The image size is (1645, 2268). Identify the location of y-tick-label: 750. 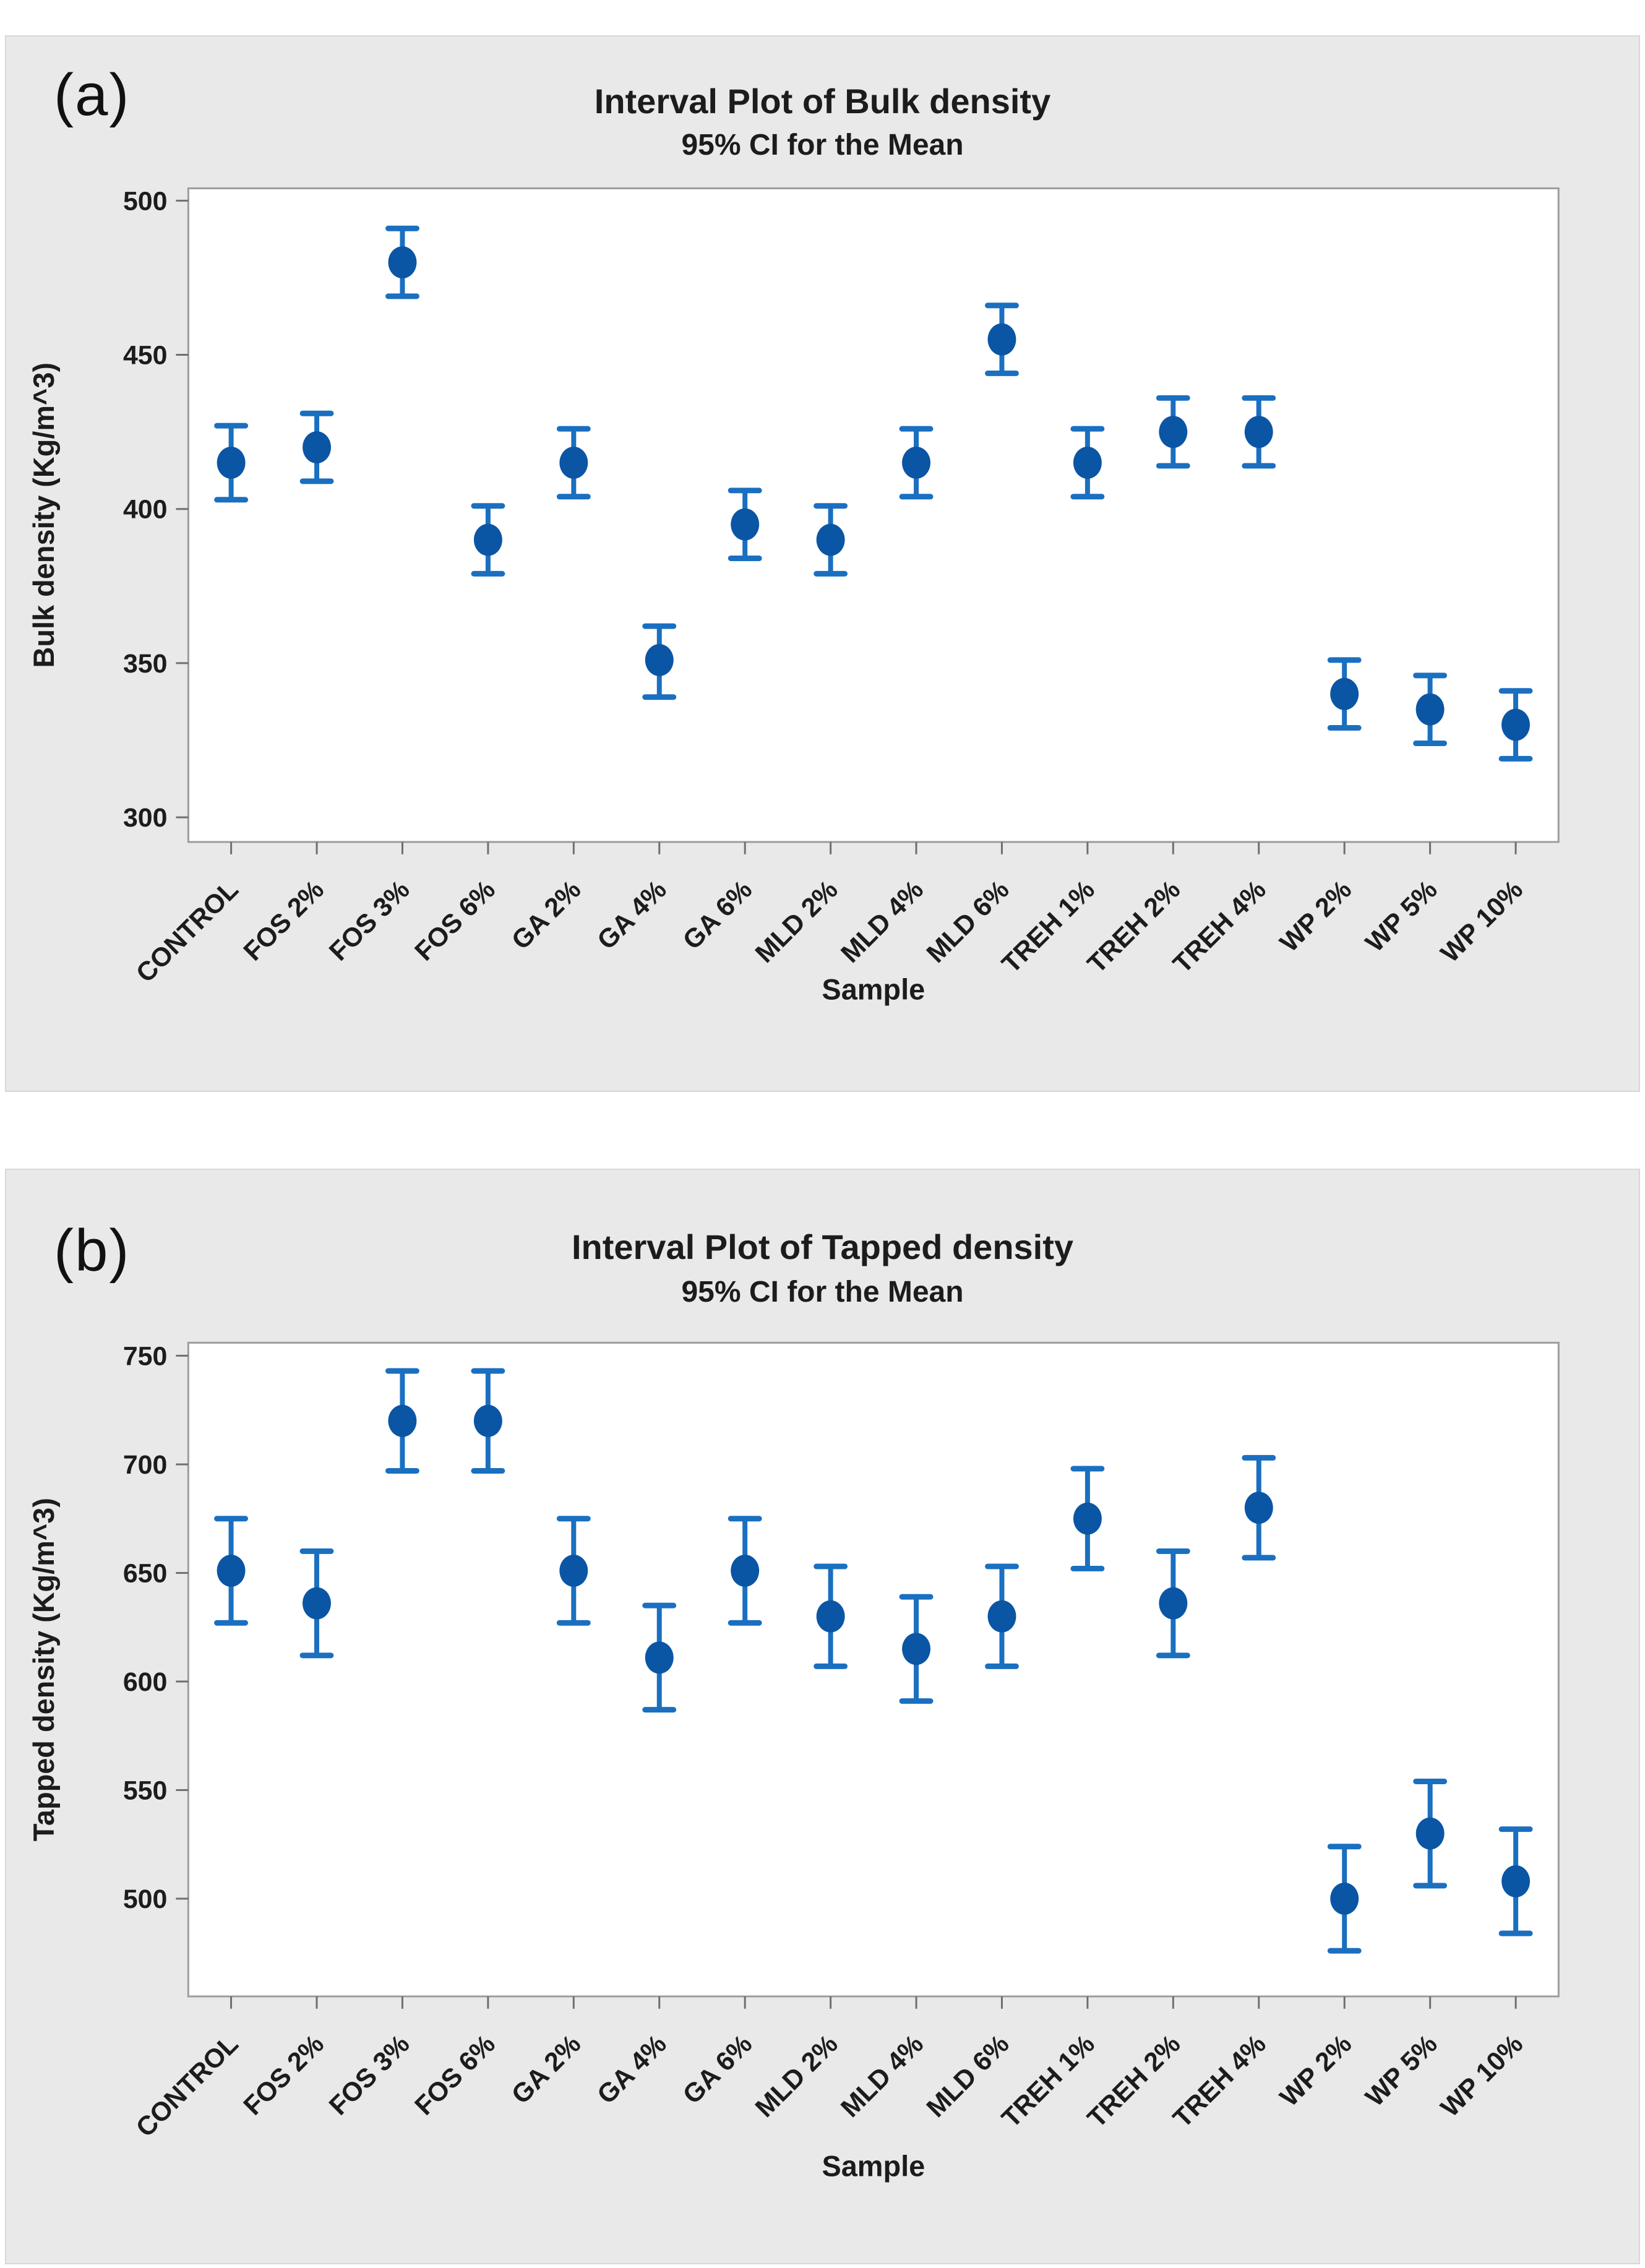
(146, 1356).